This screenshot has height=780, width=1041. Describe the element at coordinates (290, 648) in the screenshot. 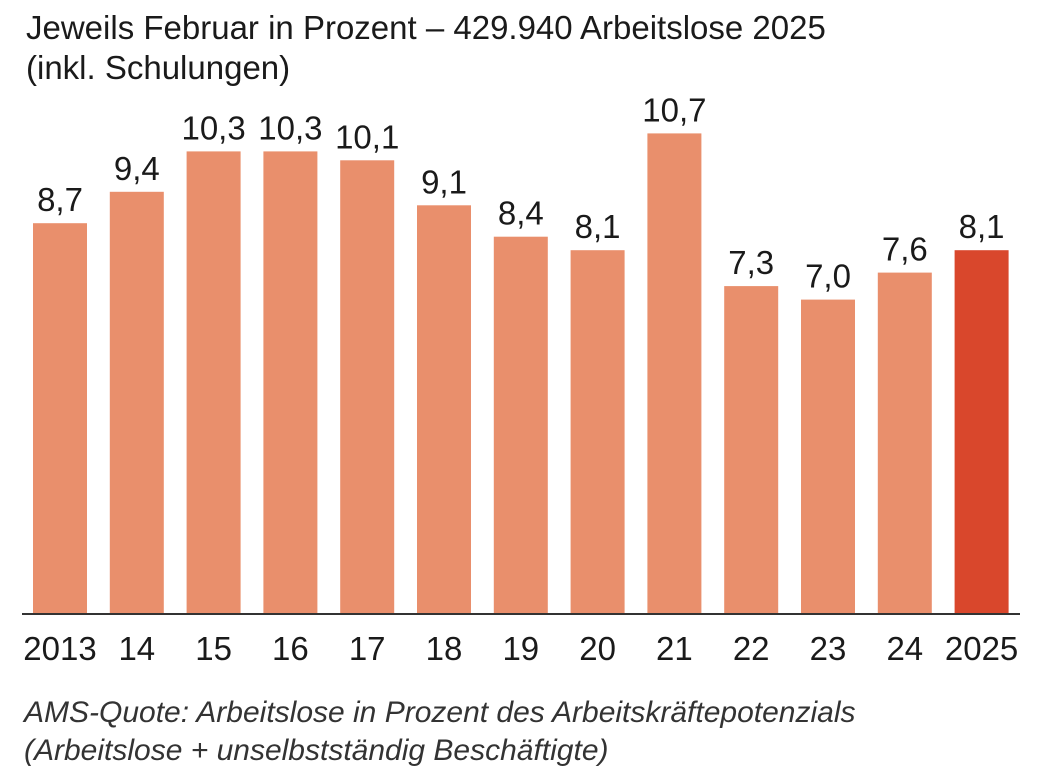

I see `x-tick-label-16: 16` at that location.